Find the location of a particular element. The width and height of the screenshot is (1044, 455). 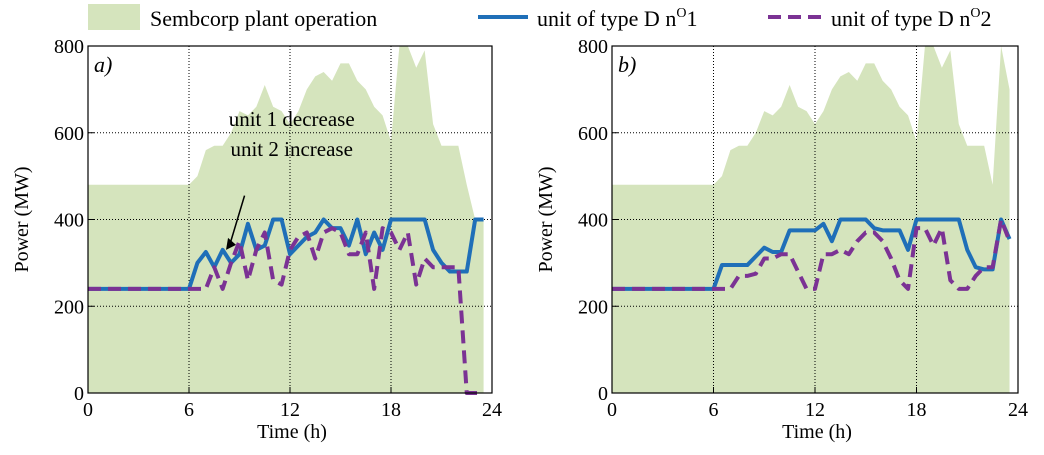

annotation-arrow-shaft is located at coordinates (237, 220).